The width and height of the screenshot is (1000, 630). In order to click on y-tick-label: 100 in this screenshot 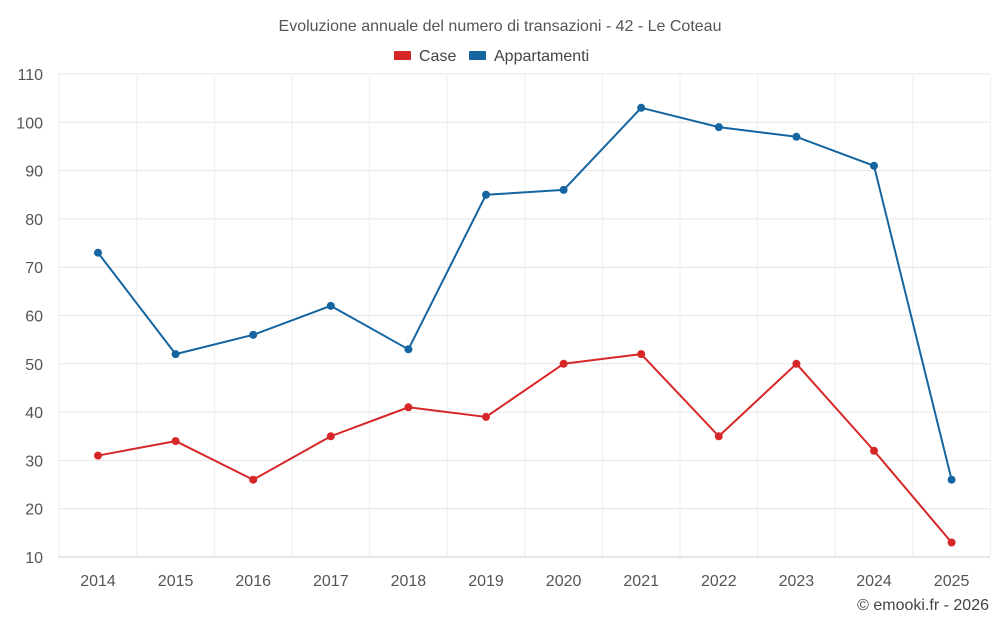, I will do `click(29, 123)`.